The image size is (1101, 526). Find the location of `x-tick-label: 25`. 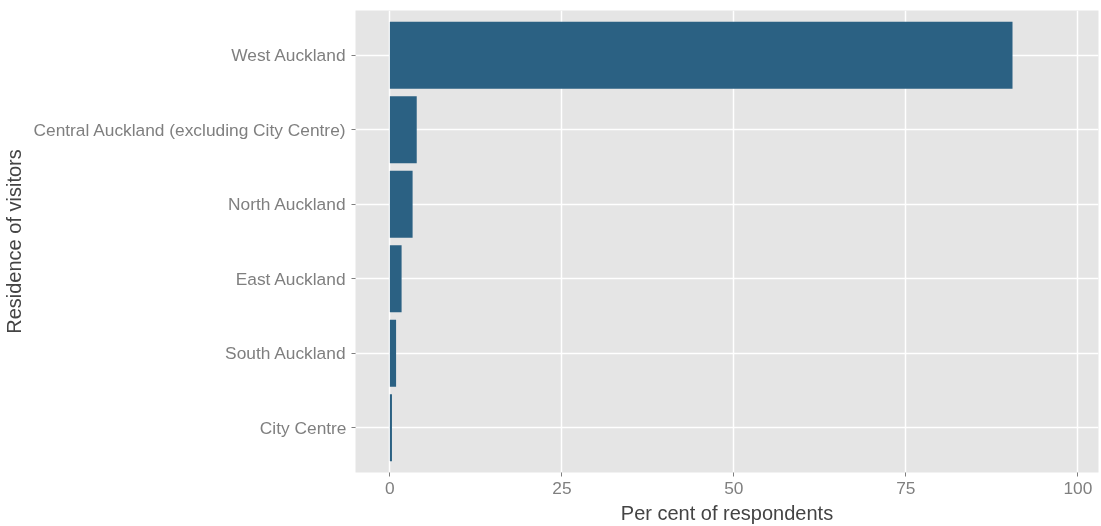

x-tick-label: 25 is located at coordinates (562, 487).